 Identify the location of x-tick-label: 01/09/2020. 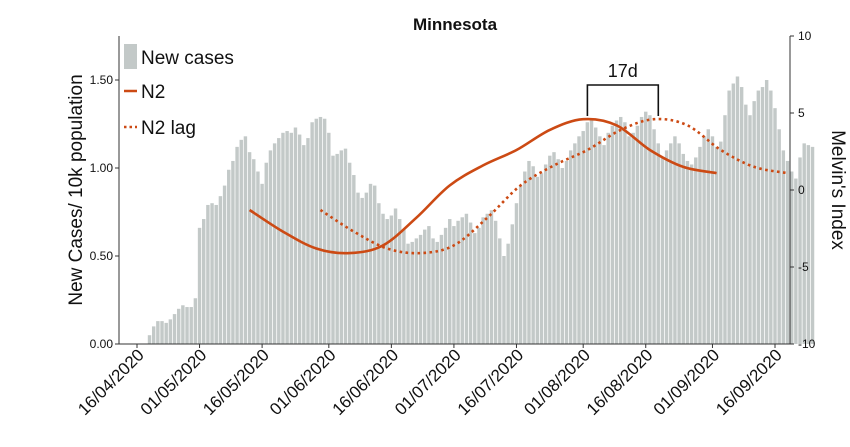
(687, 382).